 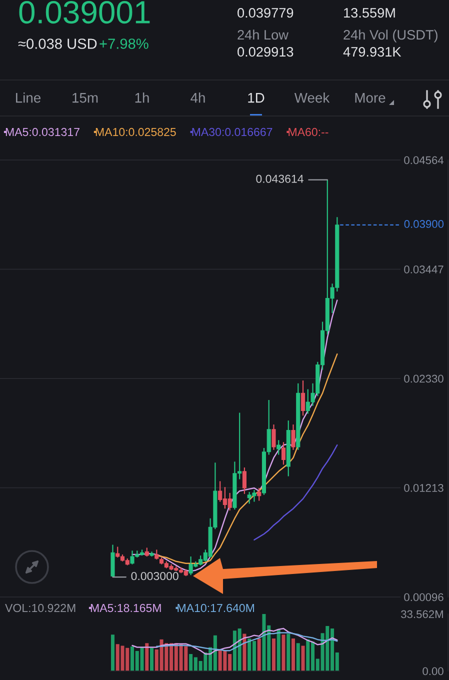 I want to click on text: 0.039001, so click(x=84, y=12).